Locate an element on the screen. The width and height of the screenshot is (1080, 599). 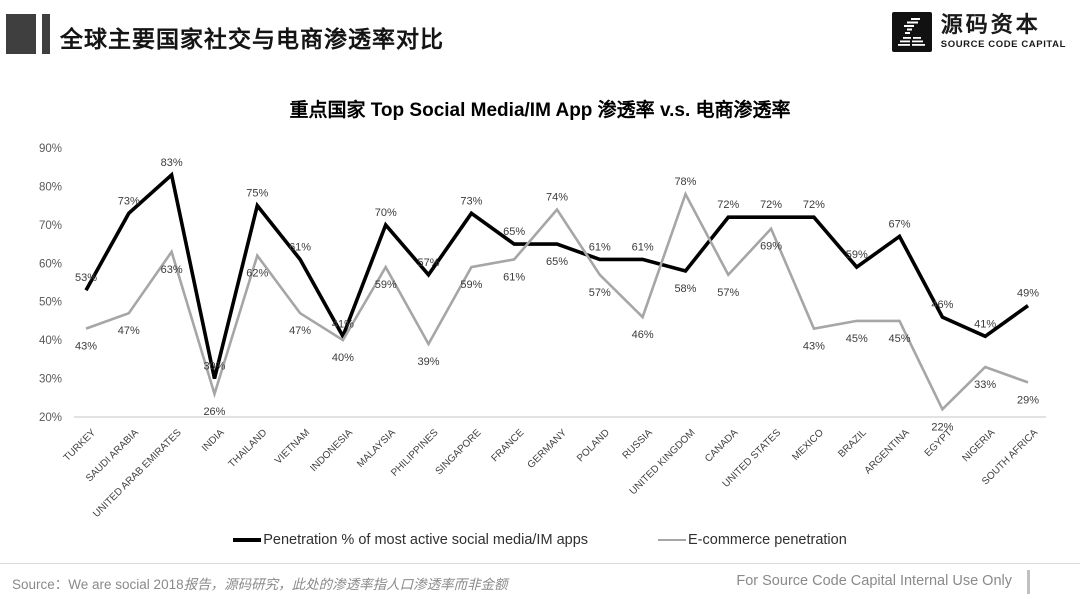
category-label: UNITED ARAB EMIRATES is located at coordinates (137, 473).